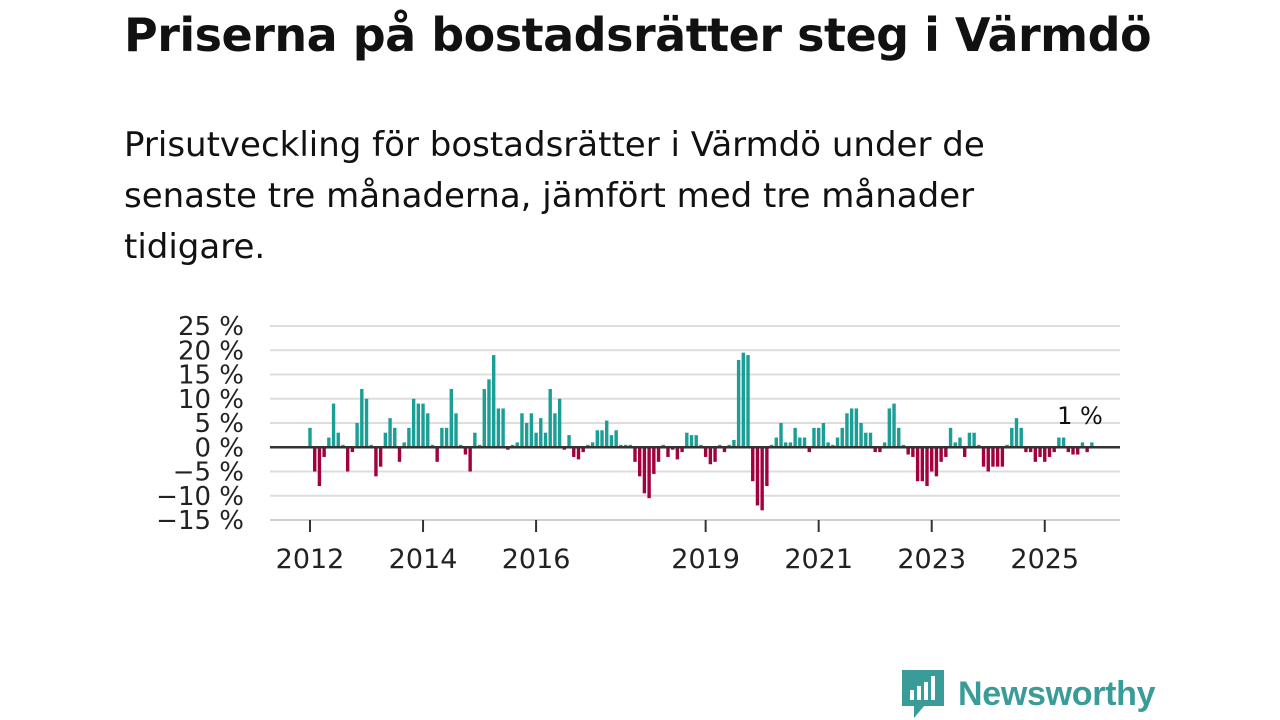  Describe the element at coordinates (310, 559) in the screenshot. I see `x-tick-label: 2012` at that location.